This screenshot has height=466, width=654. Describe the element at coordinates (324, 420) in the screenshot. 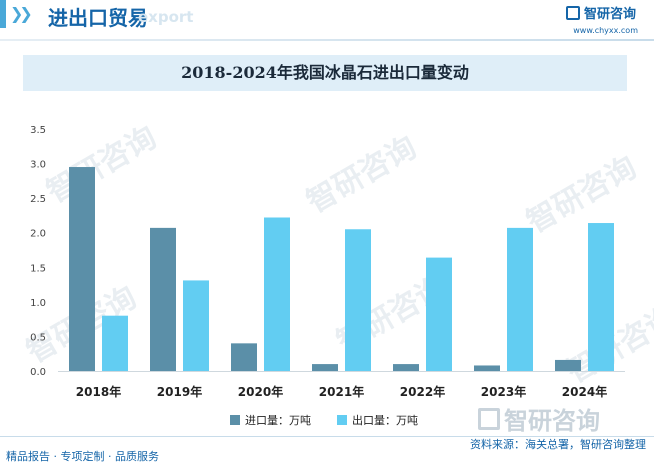

I see `chart-legend: 进口量：万吨 出口量：万吨` at that location.